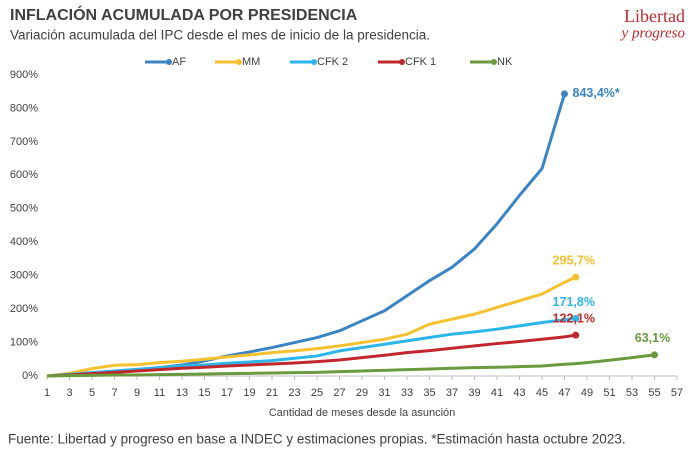 The width and height of the screenshot is (696, 455). Describe the element at coordinates (474, 393) in the screenshot. I see `x-tick-label: 39` at that location.